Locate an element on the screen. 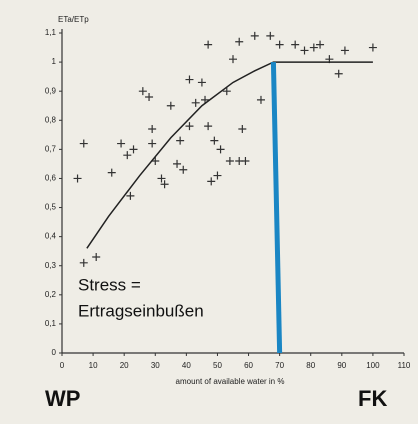 The image size is (418, 424). y-tick-label: 0,3 is located at coordinates (51, 265).